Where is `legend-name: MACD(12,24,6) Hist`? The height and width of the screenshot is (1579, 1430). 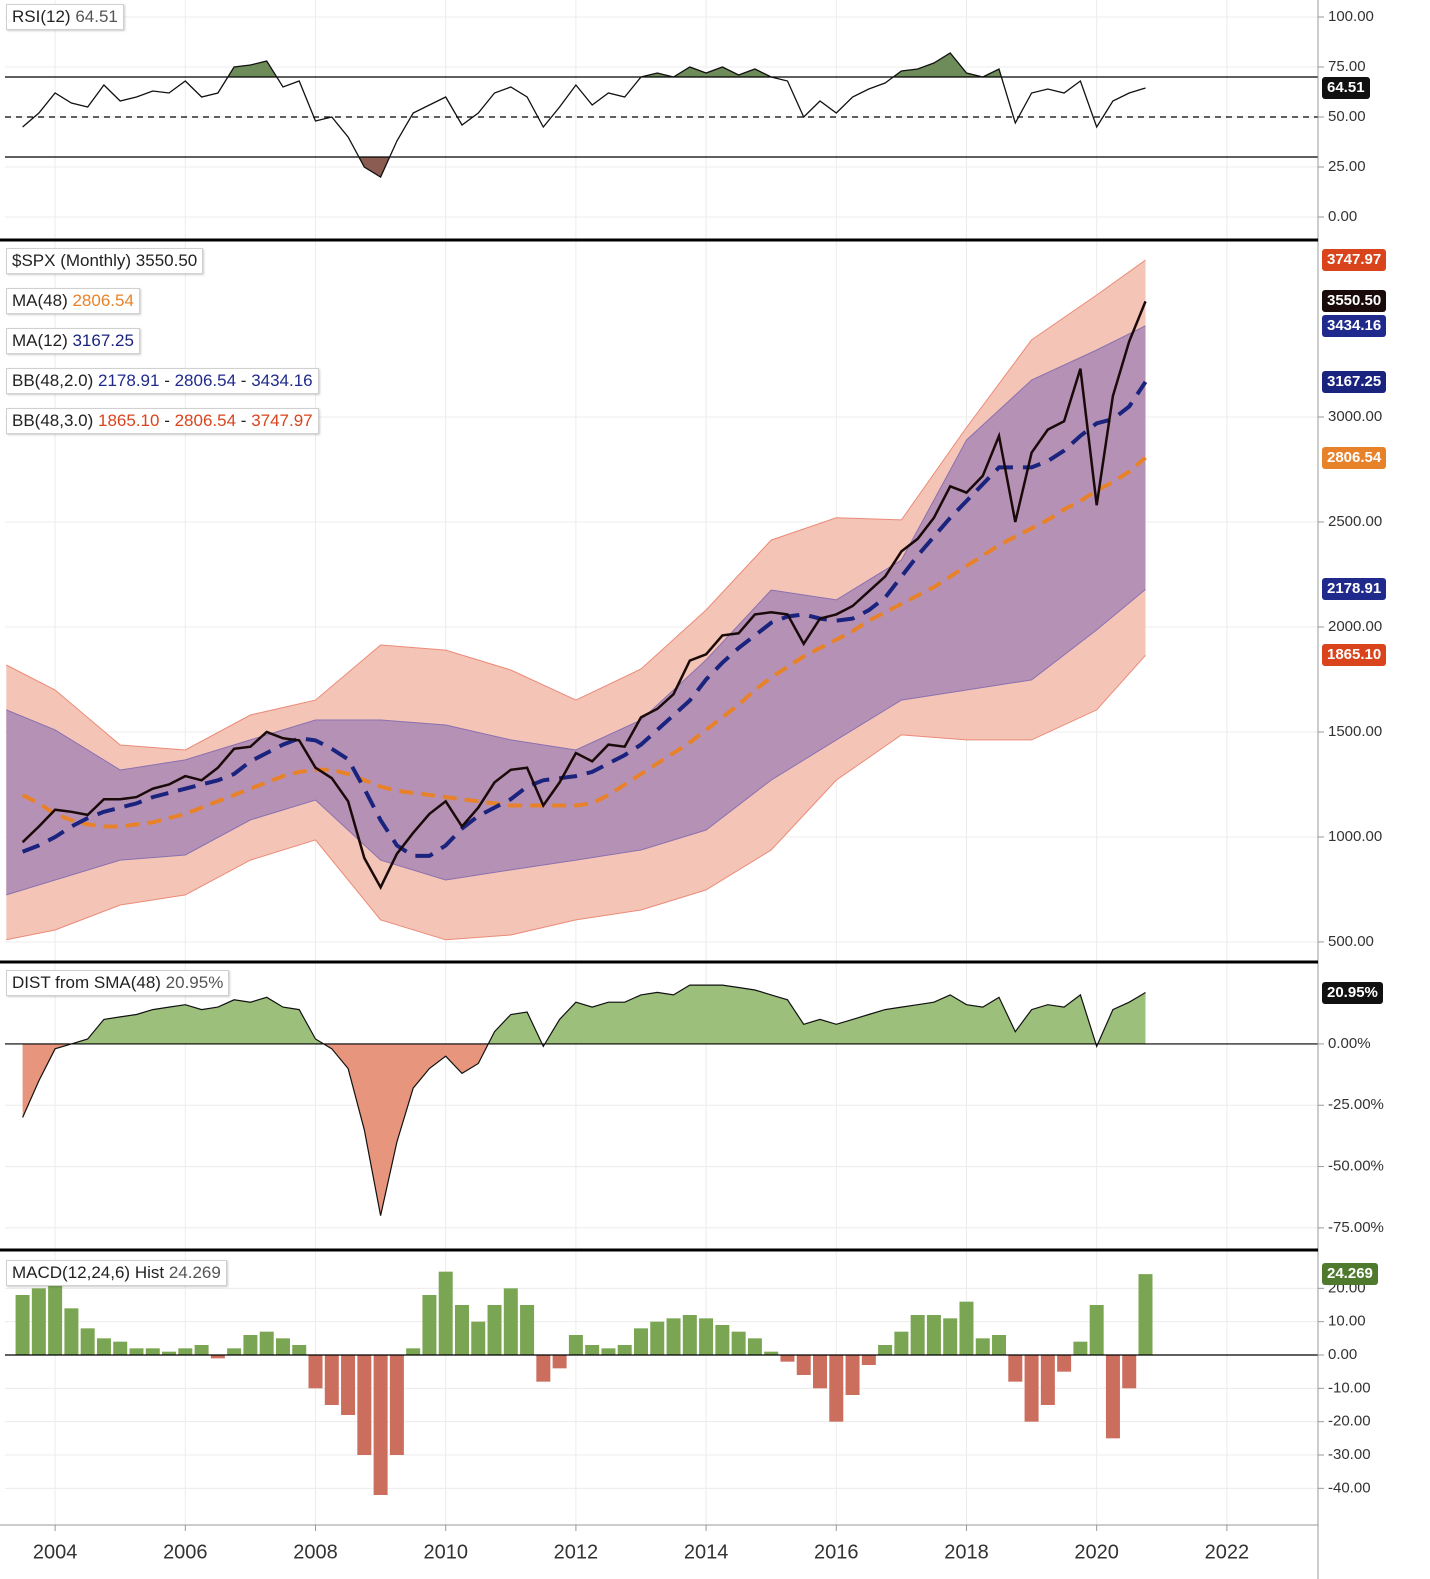
legend-name: MACD(12,24,6) Hist is located at coordinates (88, 1272).